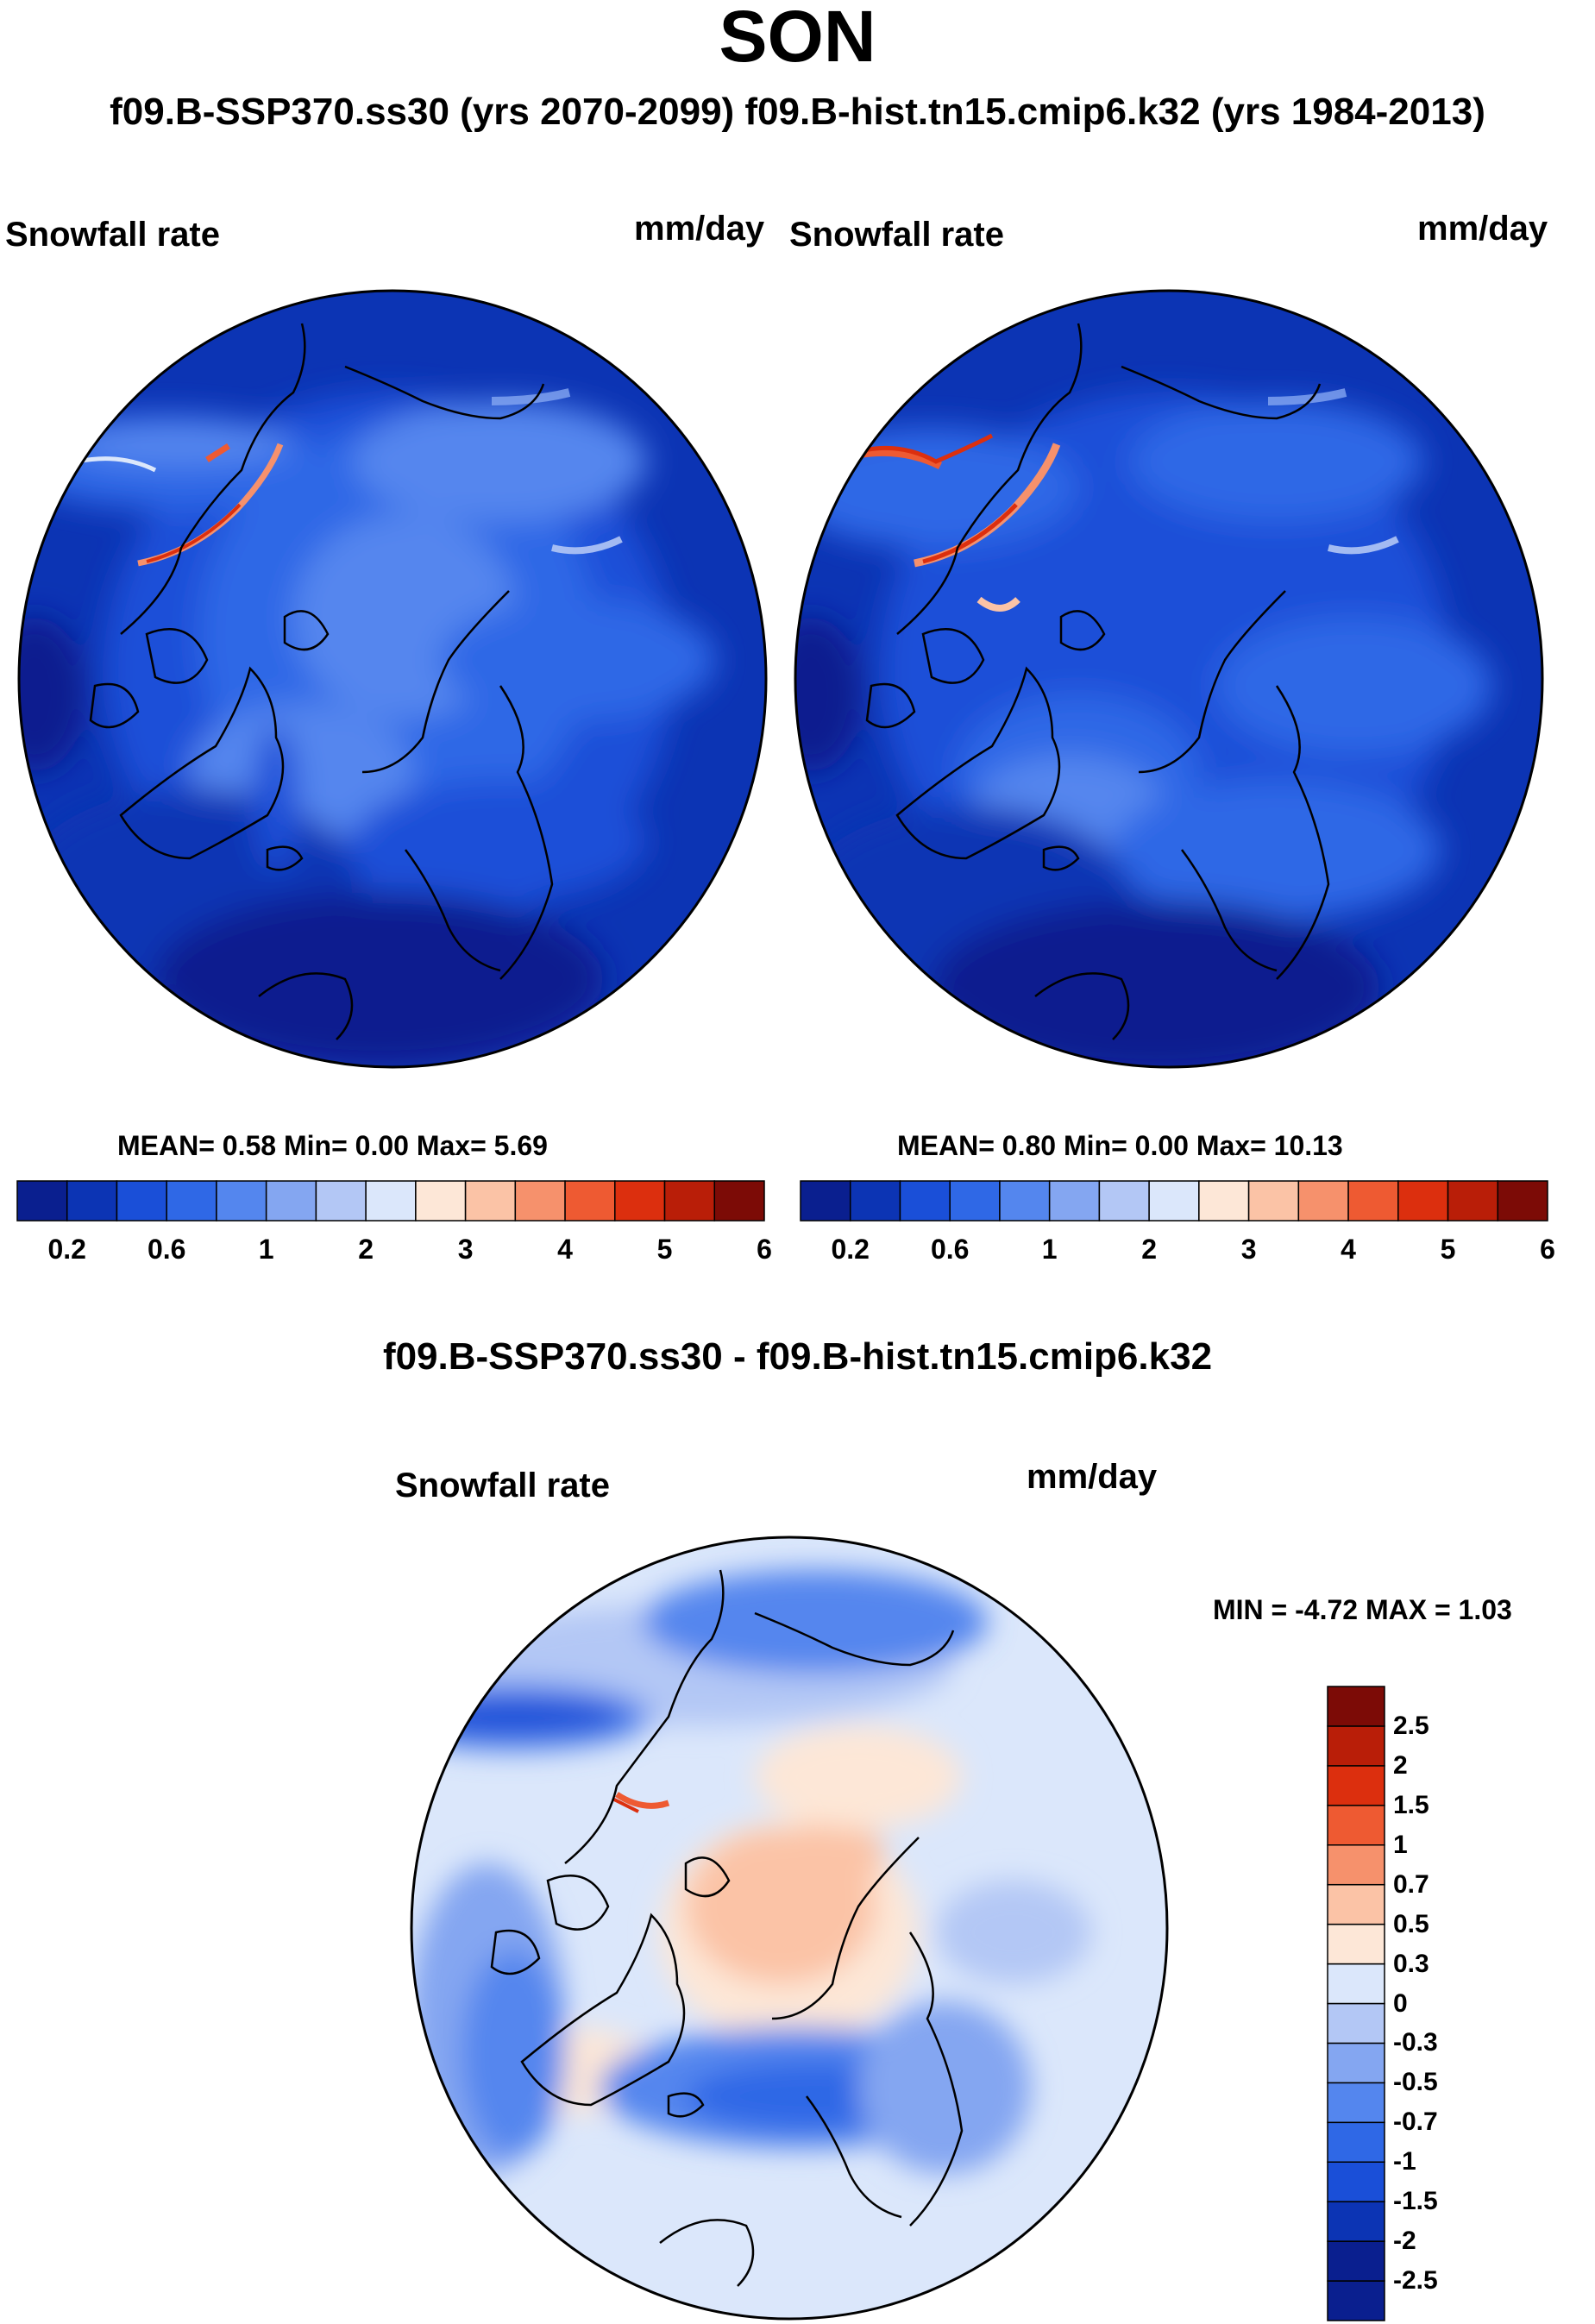 This screenshot has width=1595, height=2324. I want to click on right-variable-label: Snowfall rate, so click(897, 235).